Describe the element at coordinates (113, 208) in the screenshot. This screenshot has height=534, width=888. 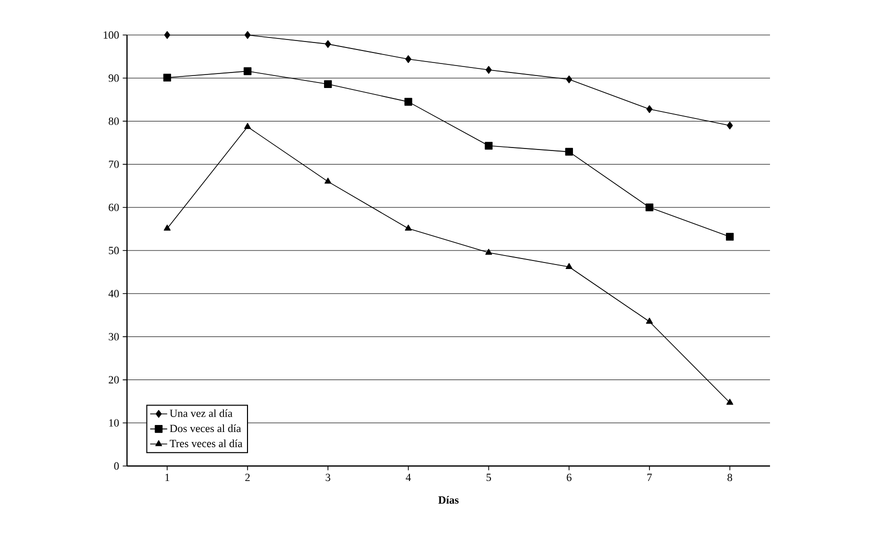
I see `y-tick-label: 60` at that location.